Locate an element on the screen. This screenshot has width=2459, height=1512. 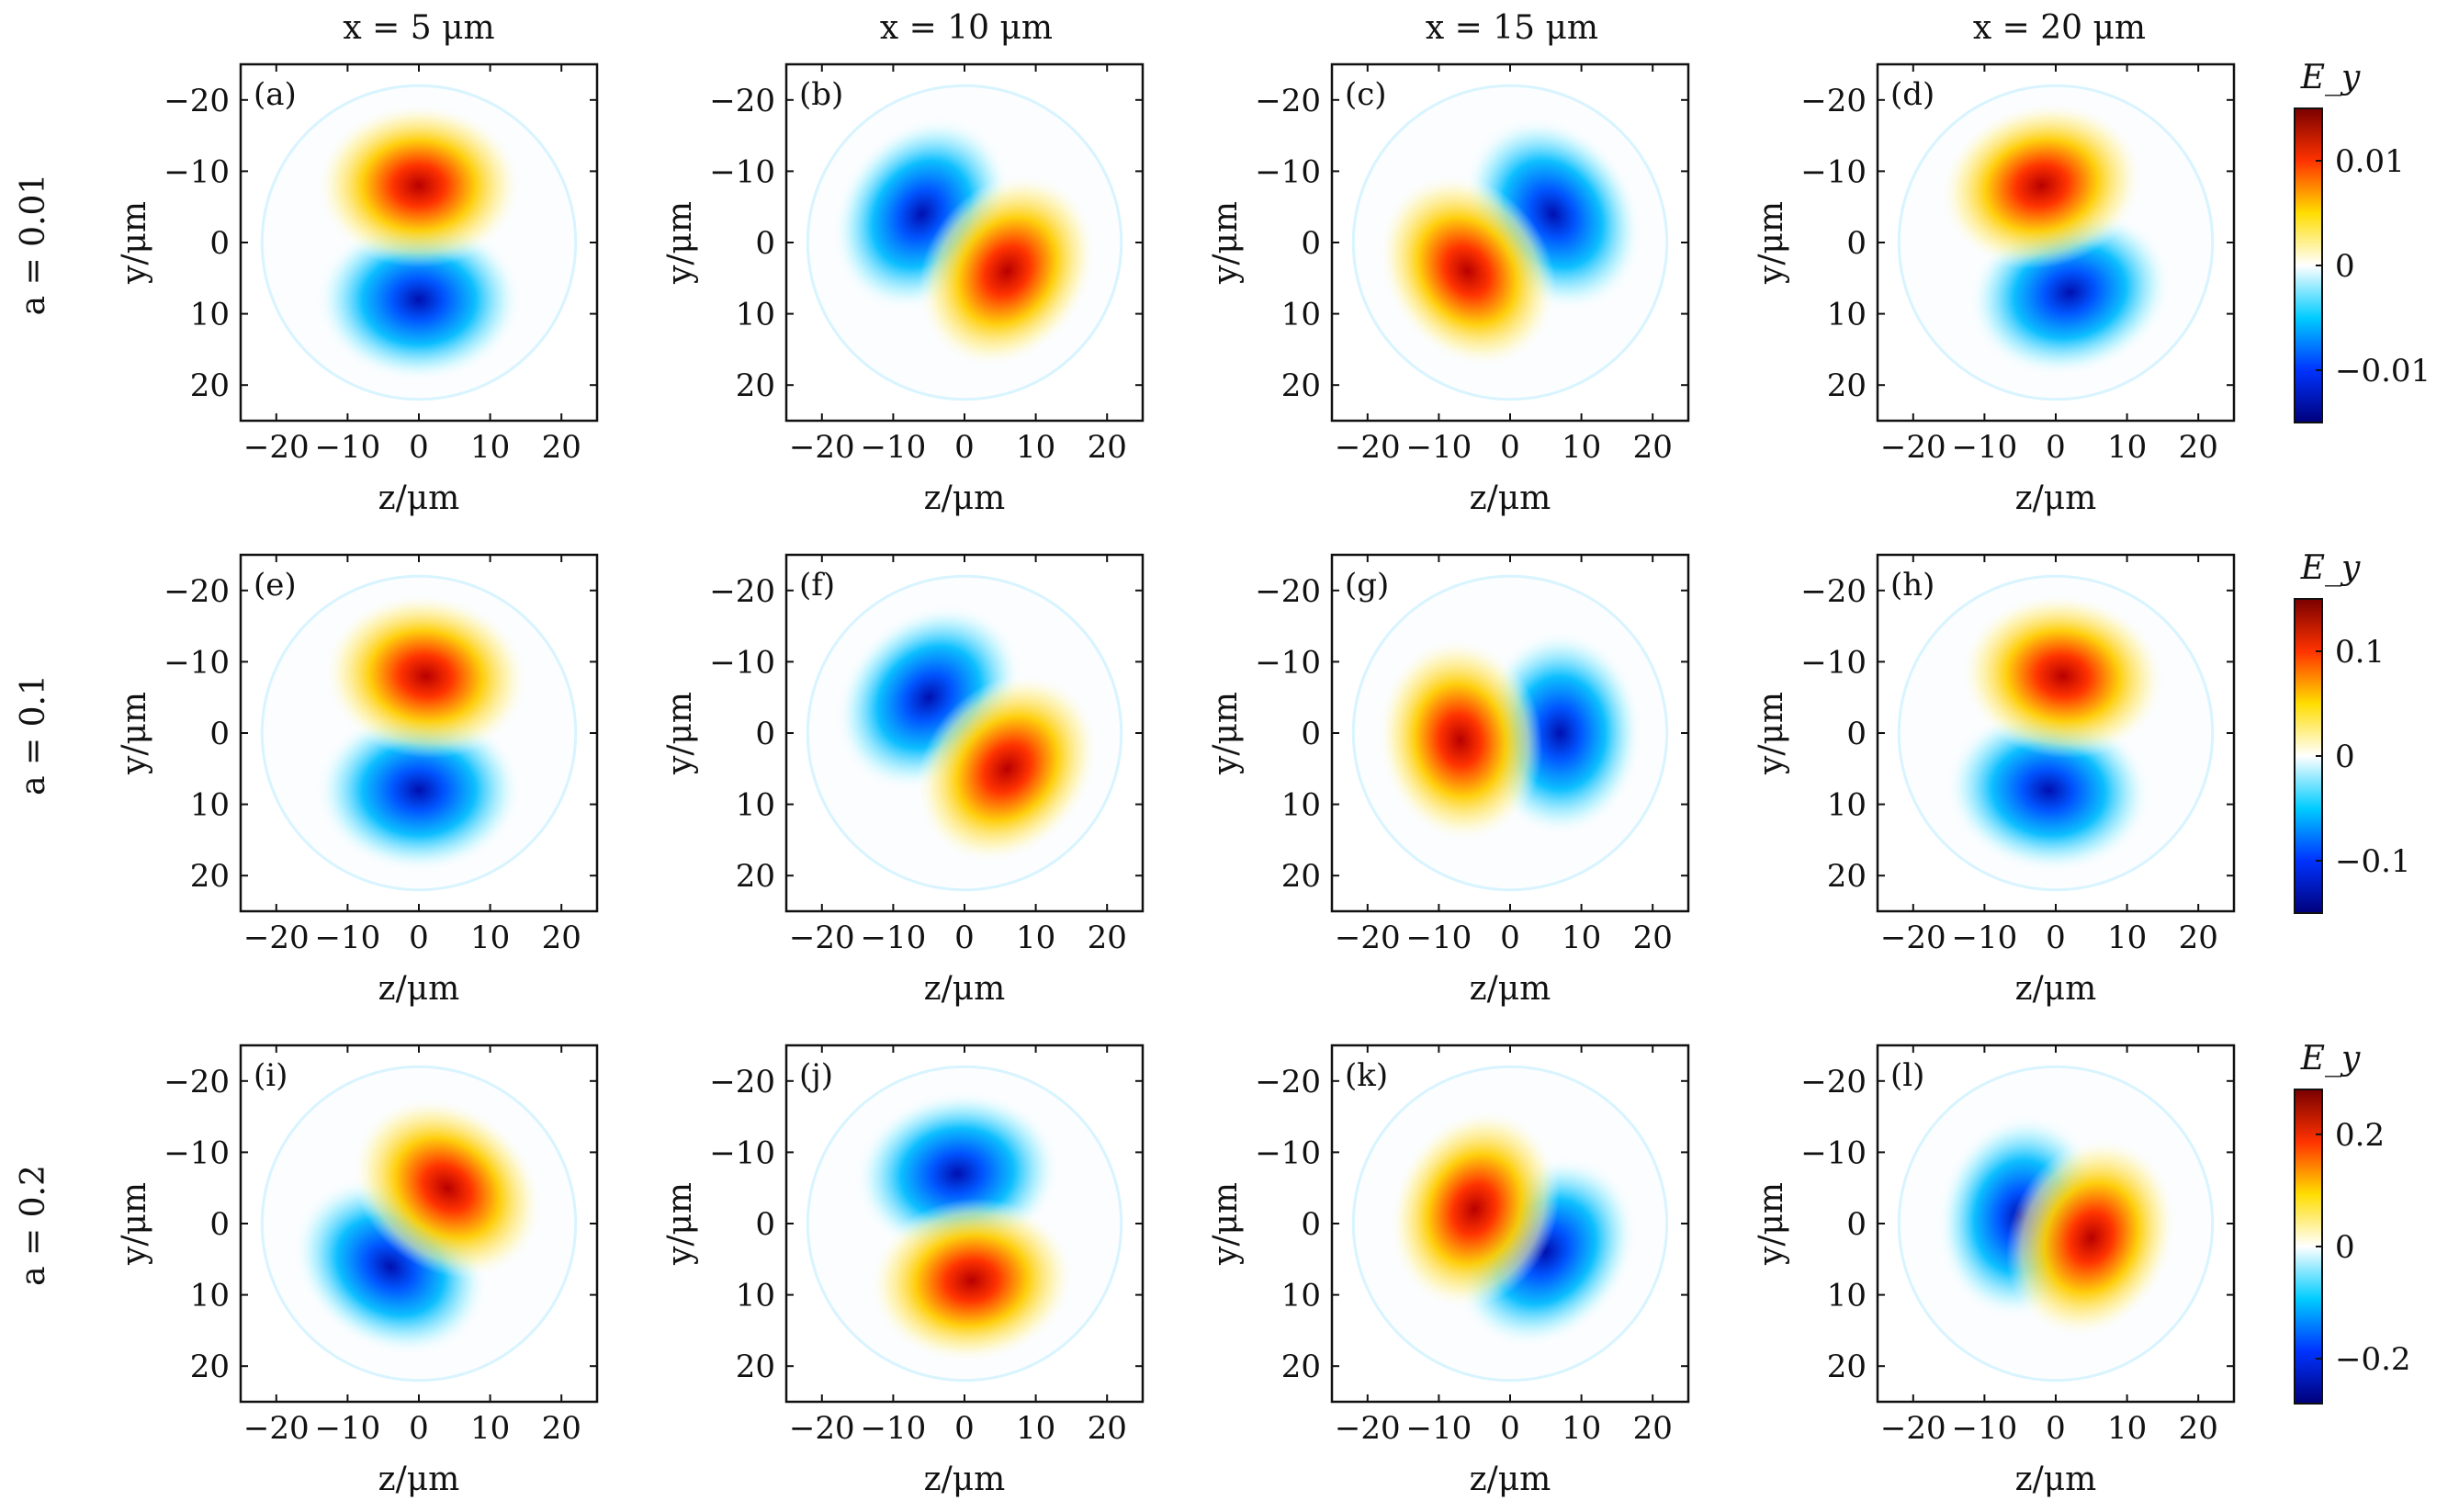
colorbar-tick-label: −0.01 is located at coordinates (2383, 371).